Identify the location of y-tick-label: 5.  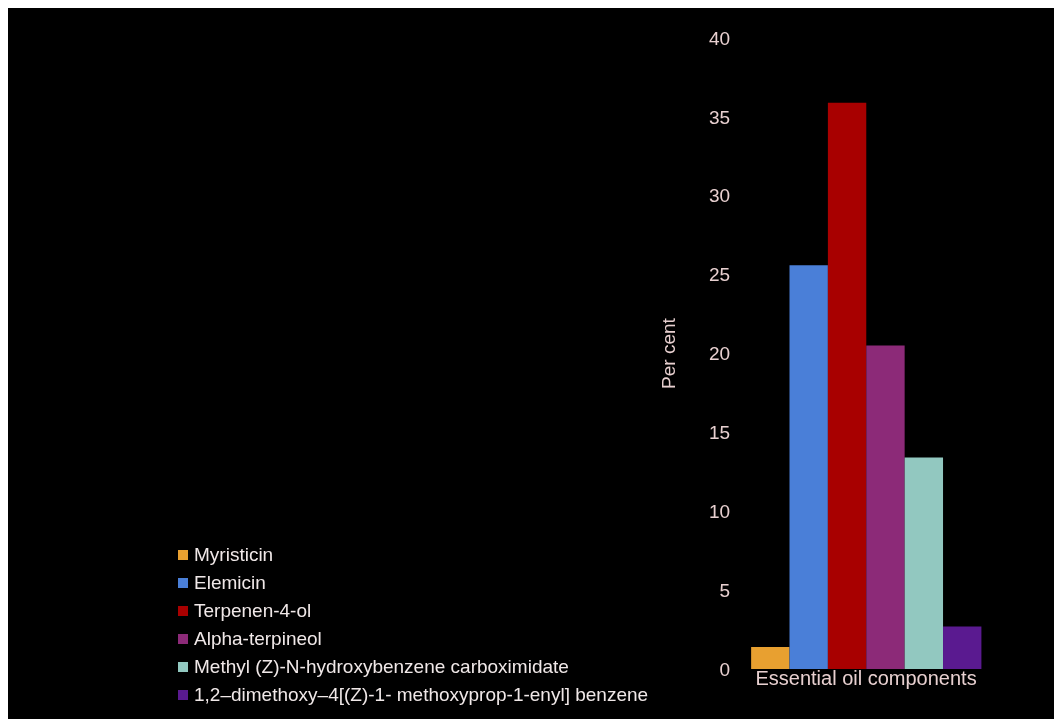
(725, 590).